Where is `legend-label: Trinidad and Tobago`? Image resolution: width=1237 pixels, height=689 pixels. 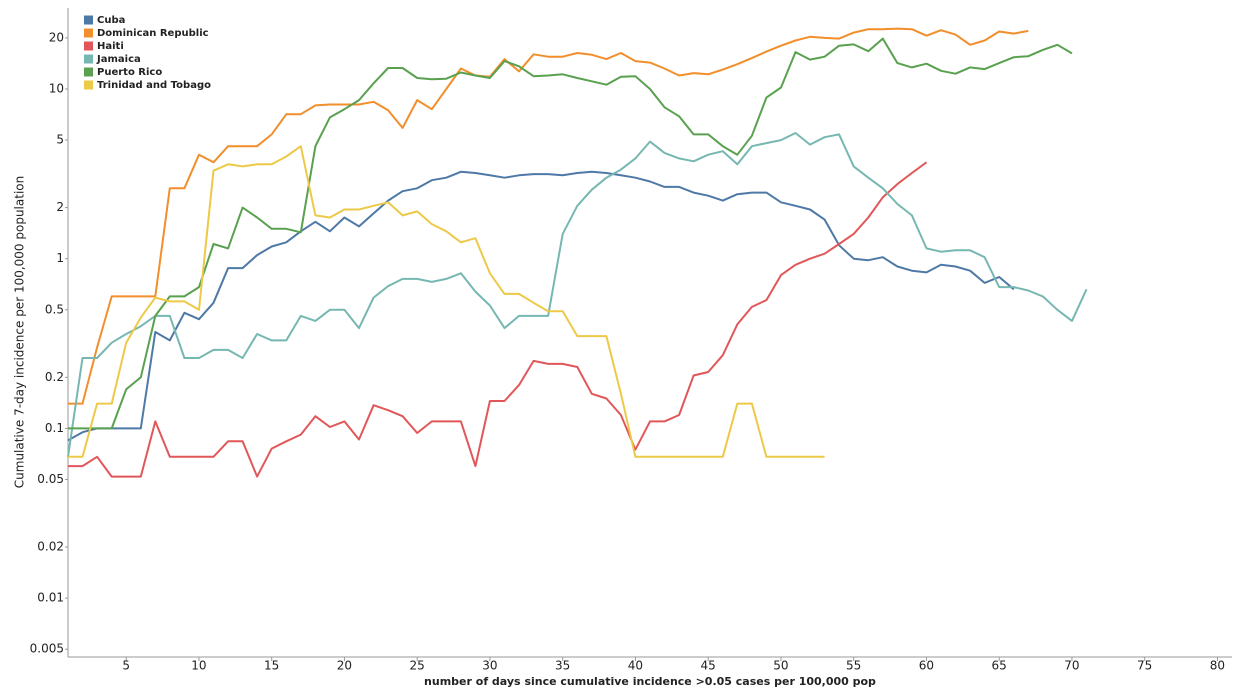
legend-label: Trinidad and Tobago is located at coordinates (154, 85).